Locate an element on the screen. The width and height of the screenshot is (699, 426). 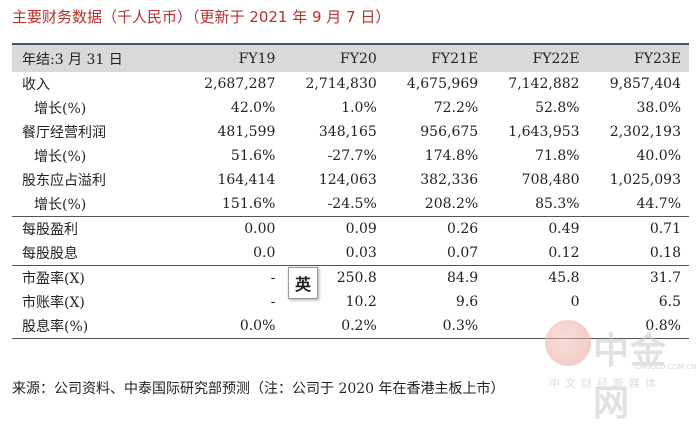
table-cell: 0.03 is located at coordinates (361, 253).